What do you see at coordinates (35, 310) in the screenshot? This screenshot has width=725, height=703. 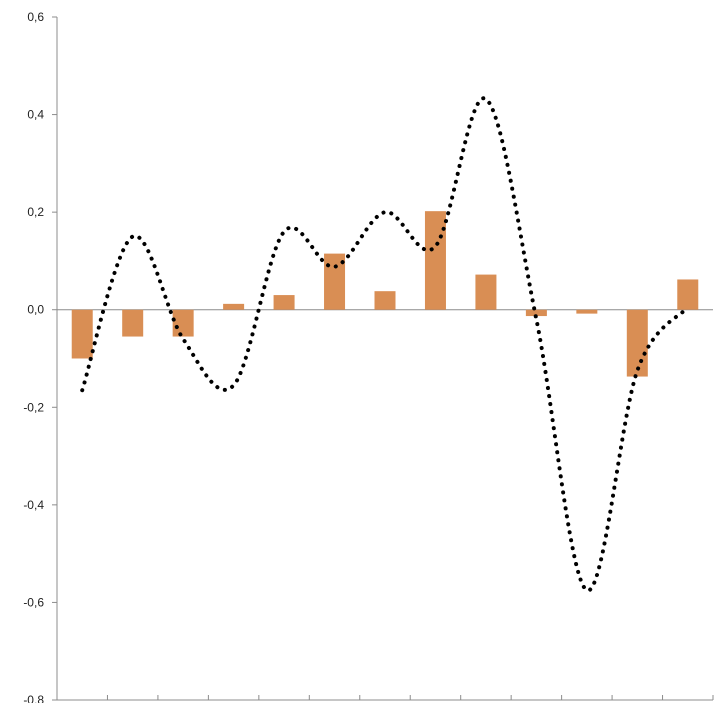 I see `y-tick-label: 0,0` at bounding box center [35, 310].